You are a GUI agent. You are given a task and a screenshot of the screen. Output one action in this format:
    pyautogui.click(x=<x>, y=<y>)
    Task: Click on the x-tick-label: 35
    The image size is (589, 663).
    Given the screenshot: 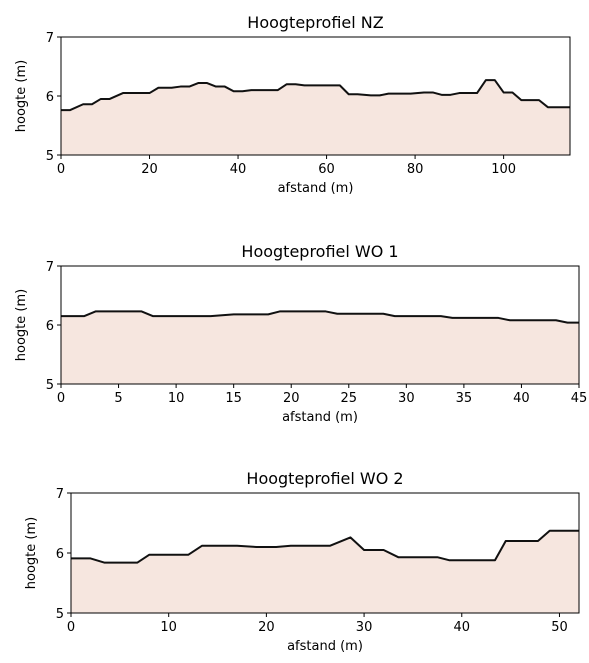 What is the action you would take?
    pyautogui.click(x=464, y=398)
    